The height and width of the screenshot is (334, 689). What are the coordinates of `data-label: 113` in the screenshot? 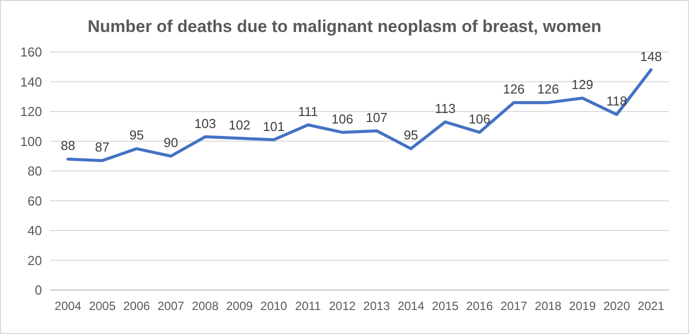 It's located at (445, 108).